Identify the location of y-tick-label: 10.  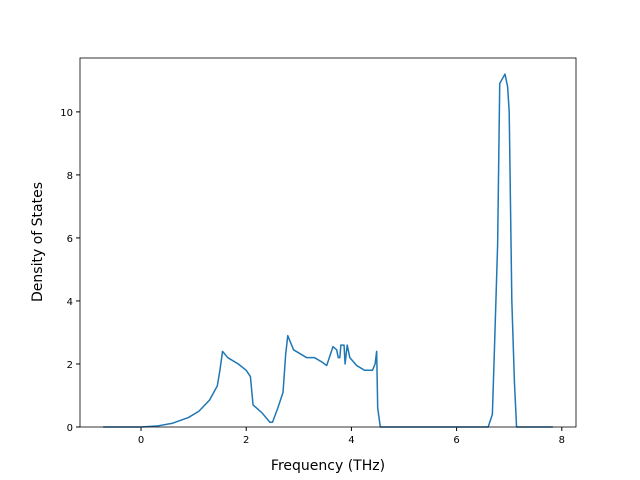
(66, 113).